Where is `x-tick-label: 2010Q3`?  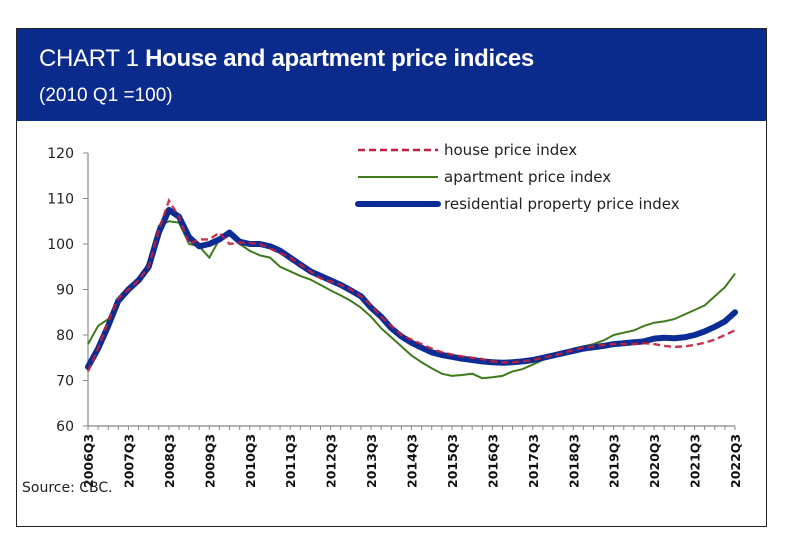 x-tick-label: 2010Q3 is located at coordinates (250, 461).